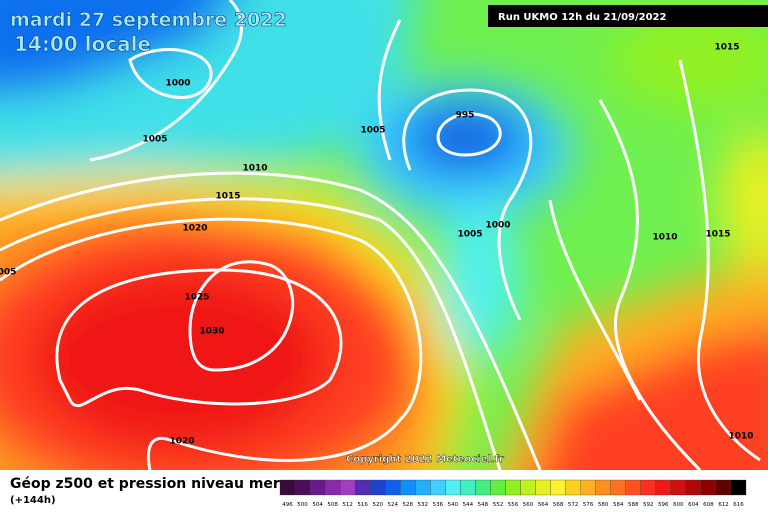  Describe the element at coordinates (648, 505) in the screenshot. I see `colorbar-label: 592` at that location.